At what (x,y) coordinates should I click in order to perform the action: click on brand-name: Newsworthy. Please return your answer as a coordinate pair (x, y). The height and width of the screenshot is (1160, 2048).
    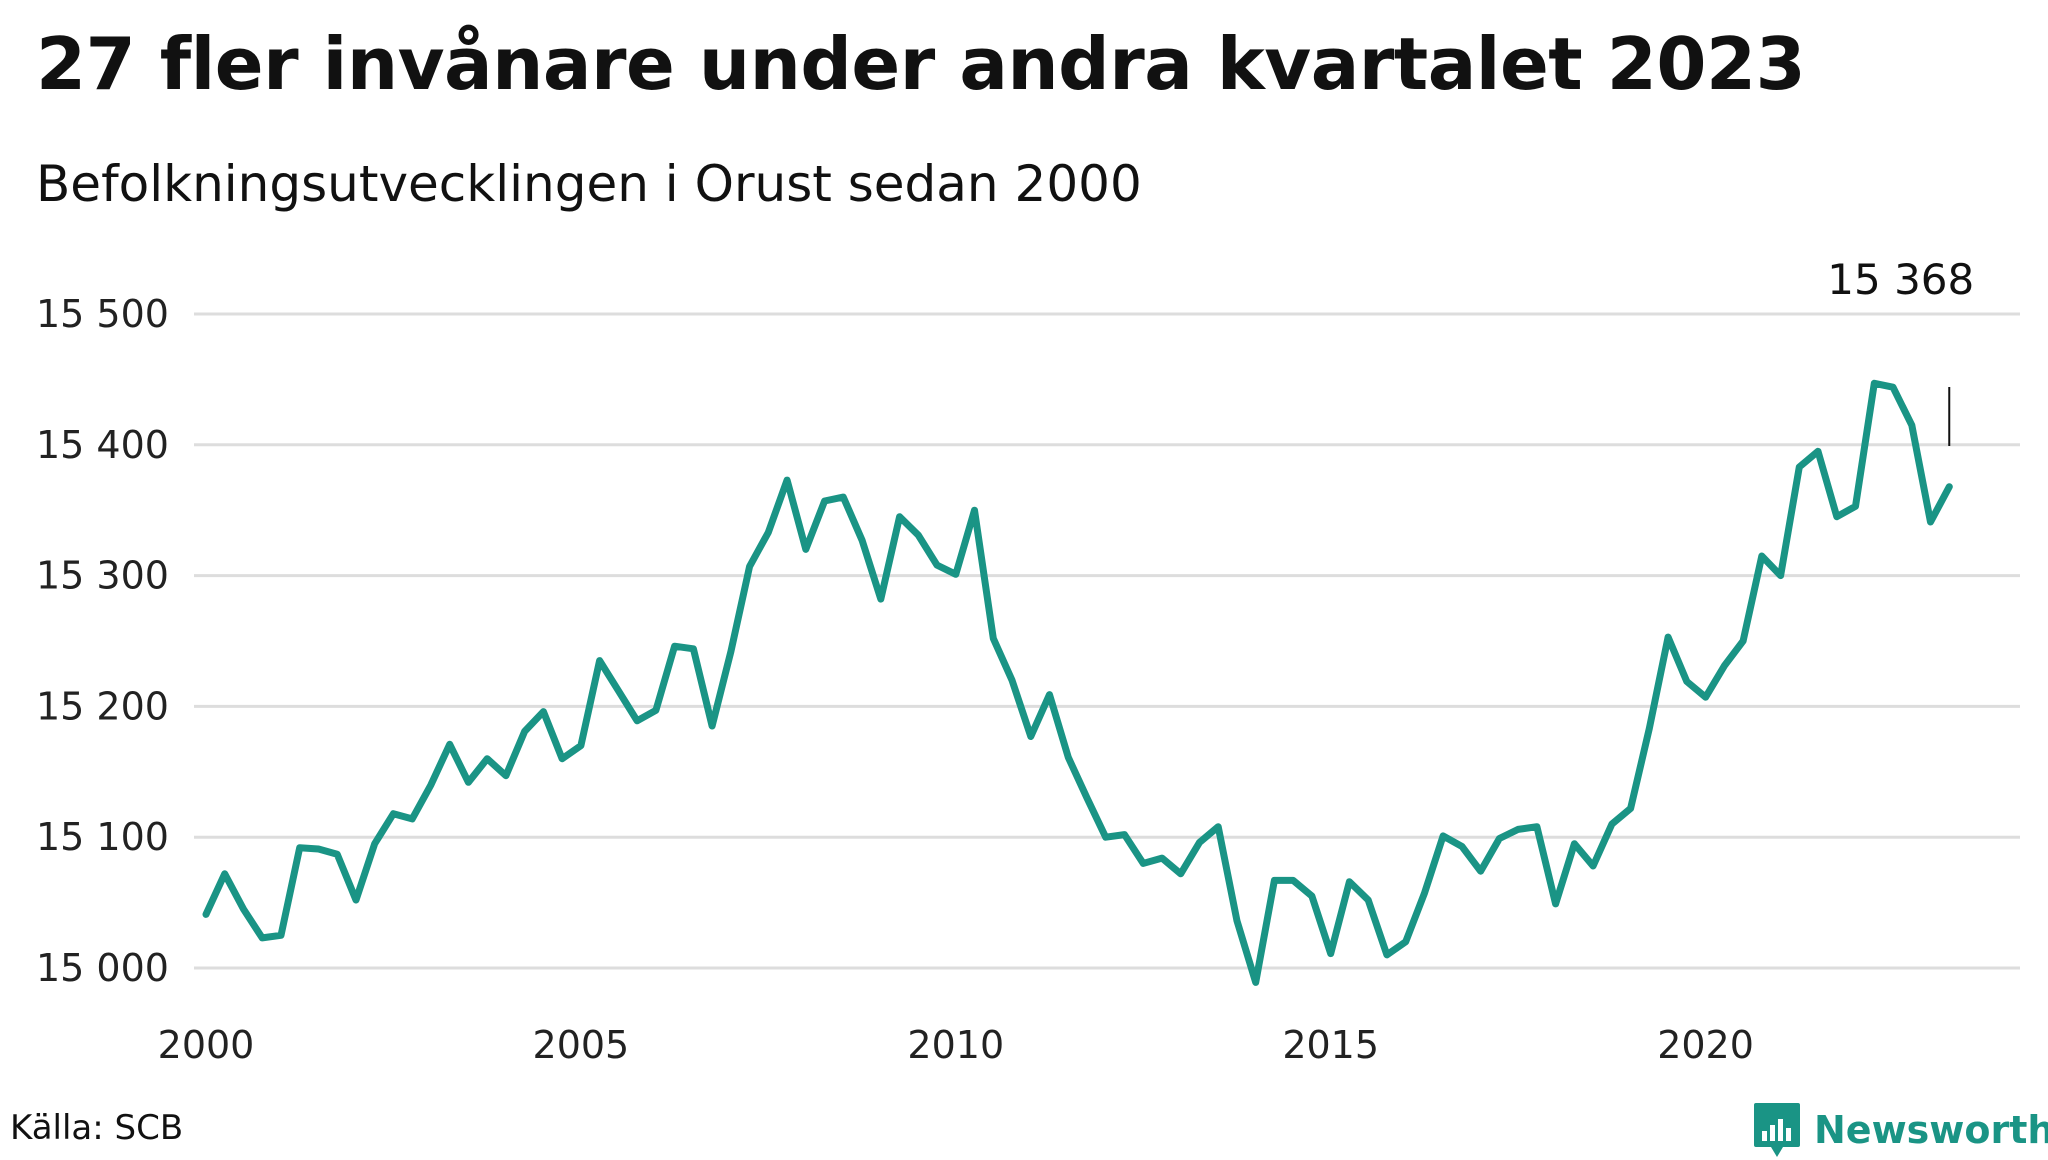
    Looking at the image, I should click on (1931, 1130).